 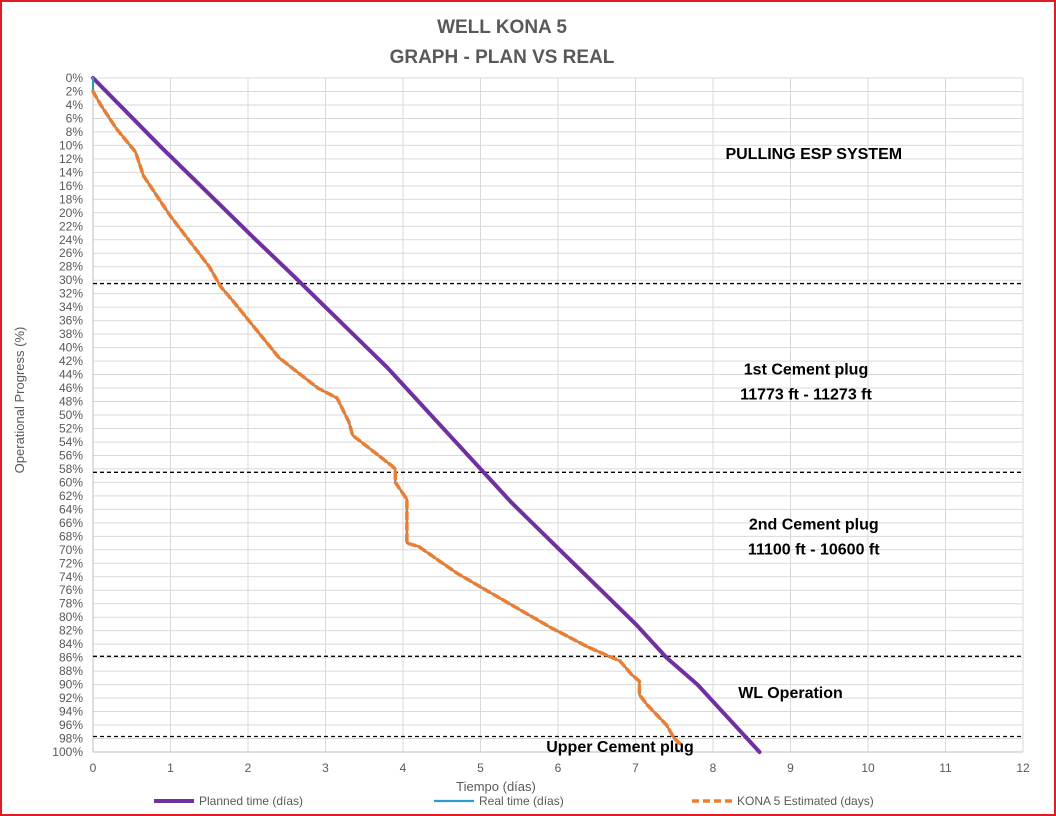 What do you see at coordinates (713, 768) in the screenshot?
I see `x-tick-label: 8` at bounding box center [713, 768].